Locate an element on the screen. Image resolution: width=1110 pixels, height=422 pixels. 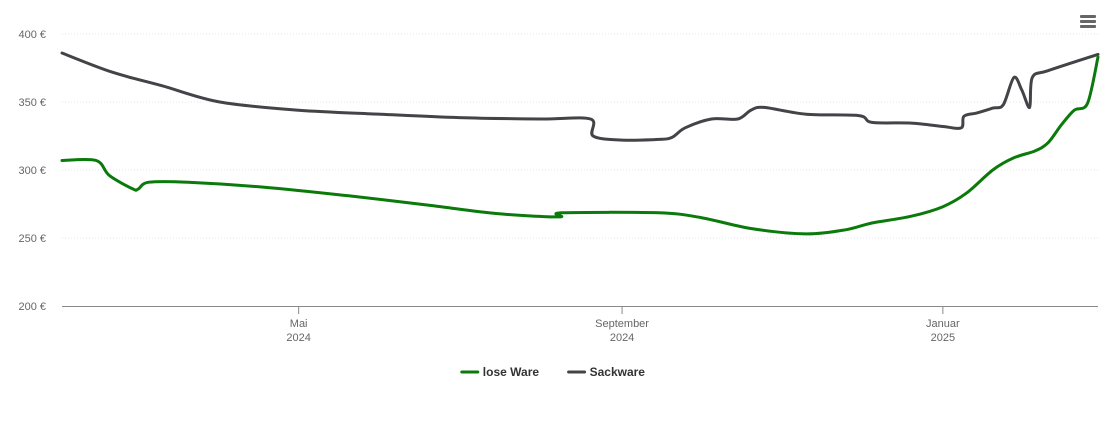
legend-item-sackware: Sackware is located at coordinates (606, 372).